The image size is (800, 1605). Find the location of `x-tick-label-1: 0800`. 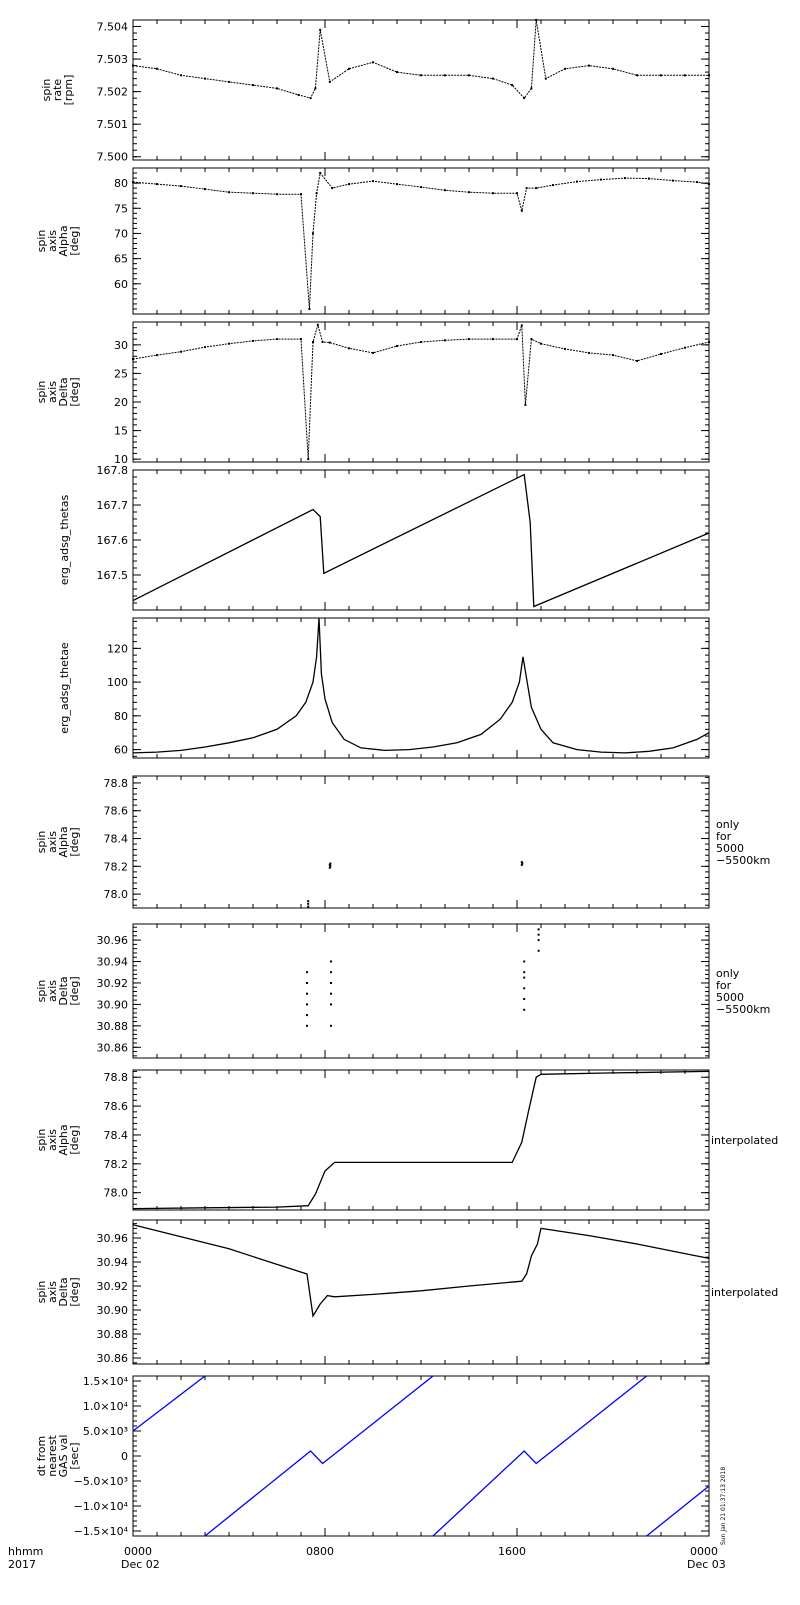

x-tick-label-1: 0800 is located at coordinates (320, 1551).